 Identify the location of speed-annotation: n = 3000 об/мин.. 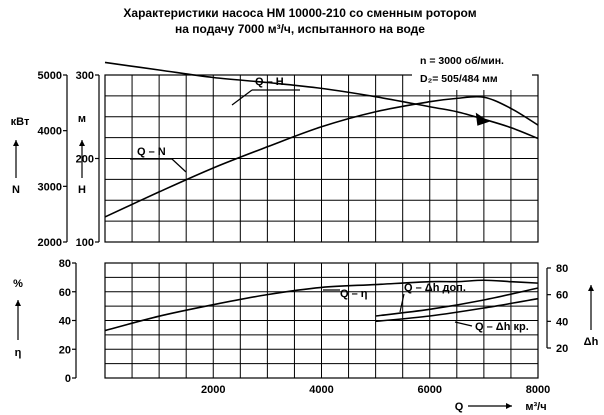
(462, 61).